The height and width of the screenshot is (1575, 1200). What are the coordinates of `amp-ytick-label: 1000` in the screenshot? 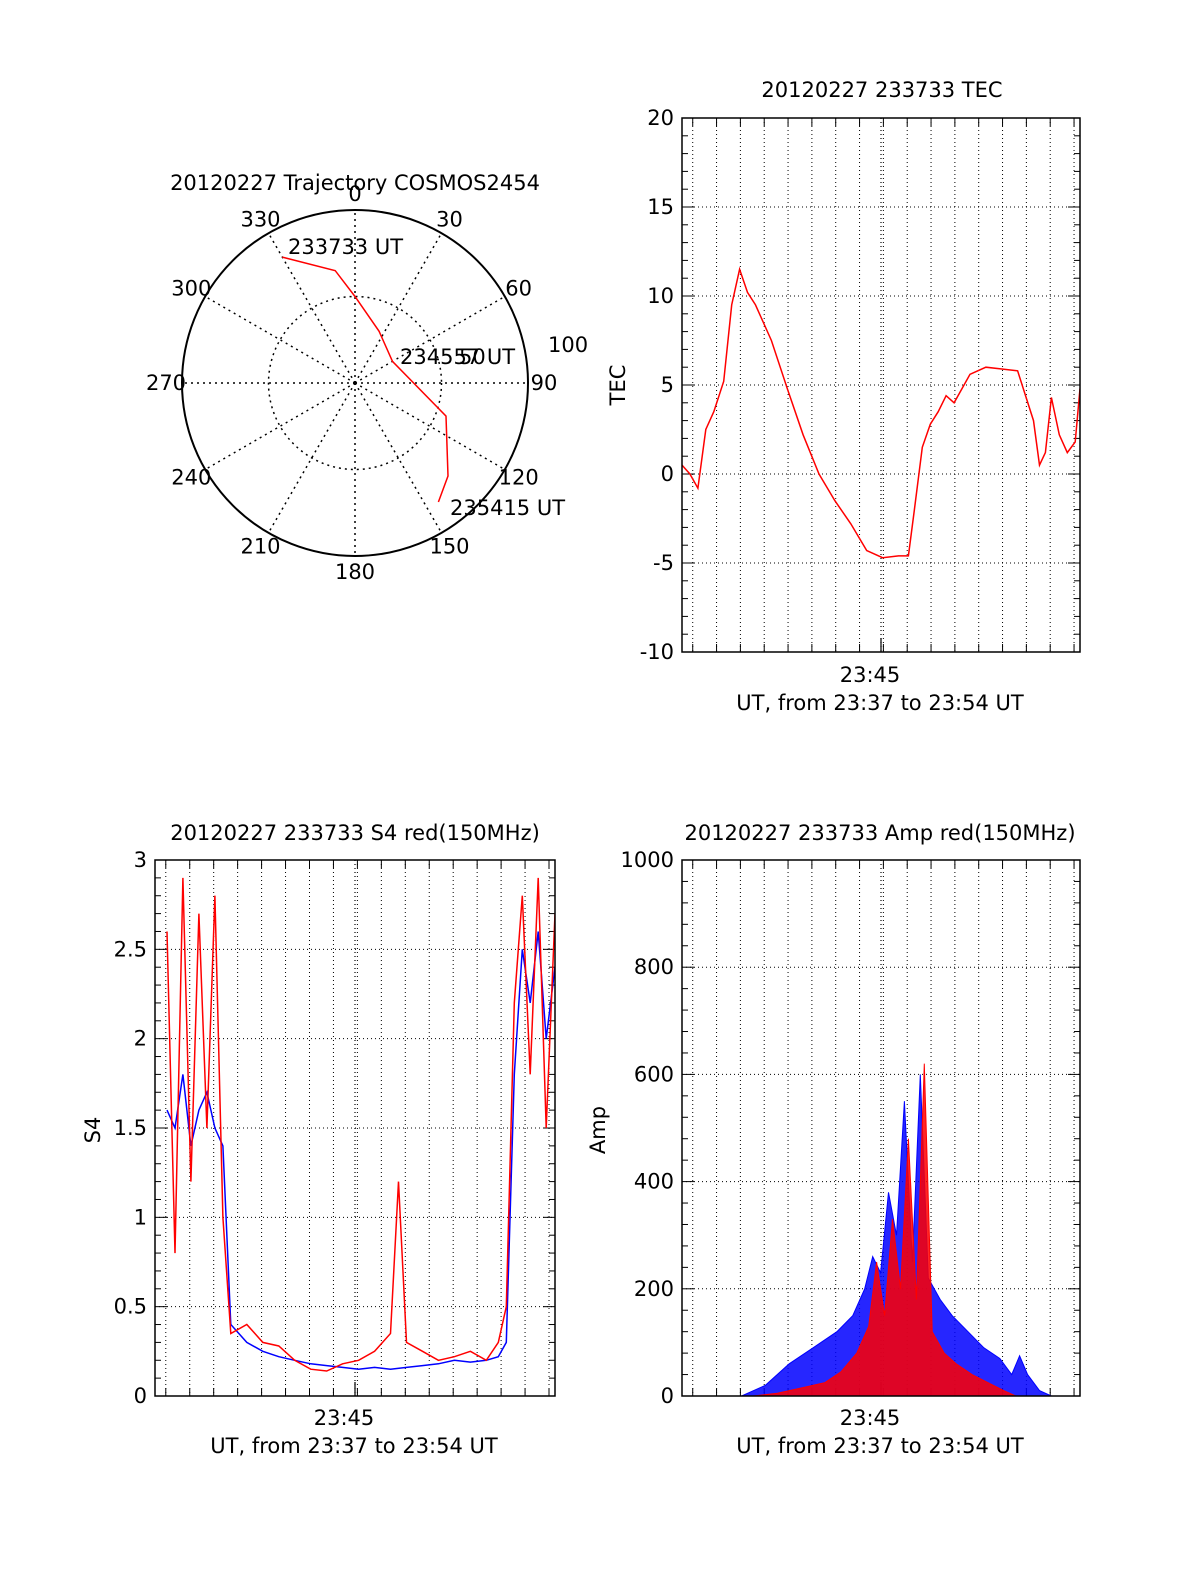 It's located at (647, 860).